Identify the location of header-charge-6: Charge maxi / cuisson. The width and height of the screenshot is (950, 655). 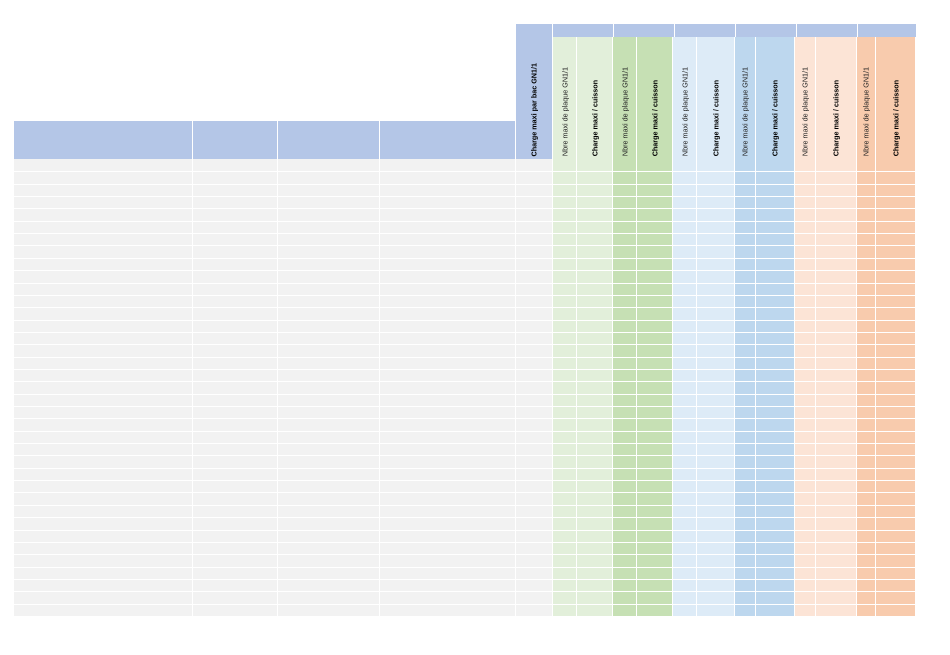
(896, 98).